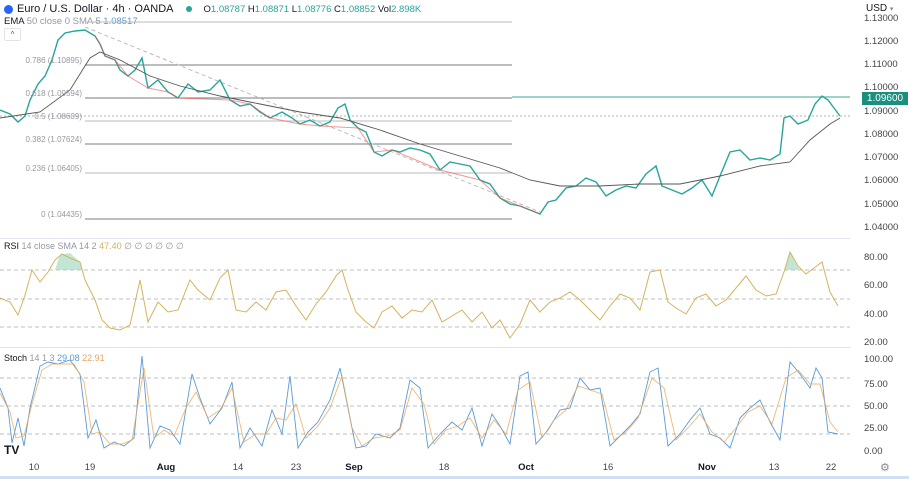  Describe the element at coordinates (94, 246) in the screenshot. I see `rsi-legend: RSI 14 close SMA 14 2 47.40 ∅ ∅ ∅ ∅ ∅ ∅` at that location.